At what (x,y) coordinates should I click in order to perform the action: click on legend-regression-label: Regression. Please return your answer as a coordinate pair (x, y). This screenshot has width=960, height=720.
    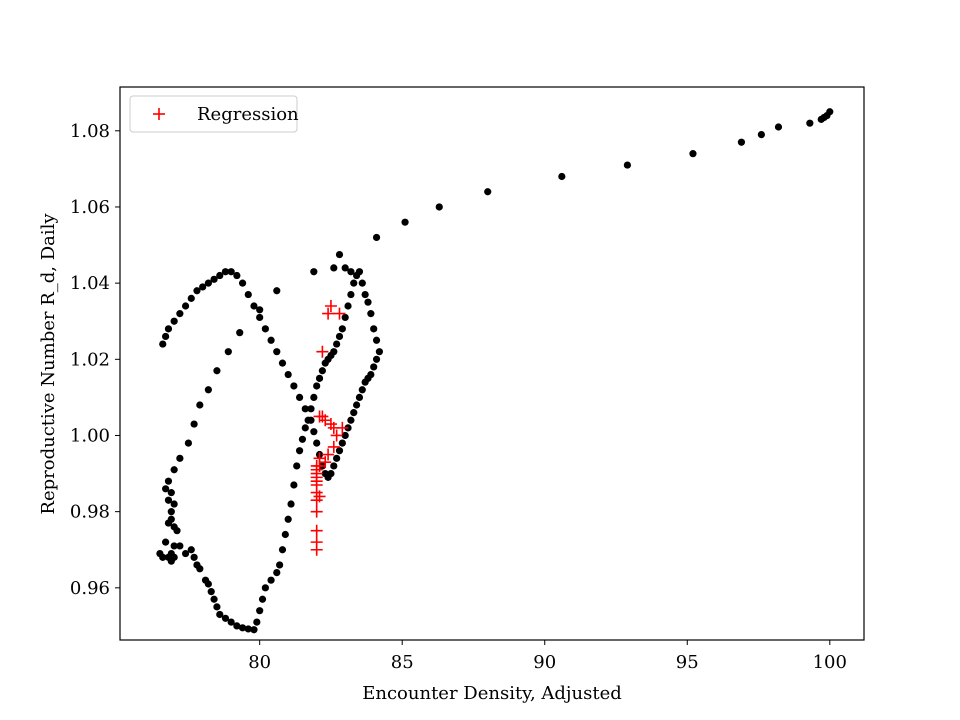
    Looking at the image, I should click on (248, 114).